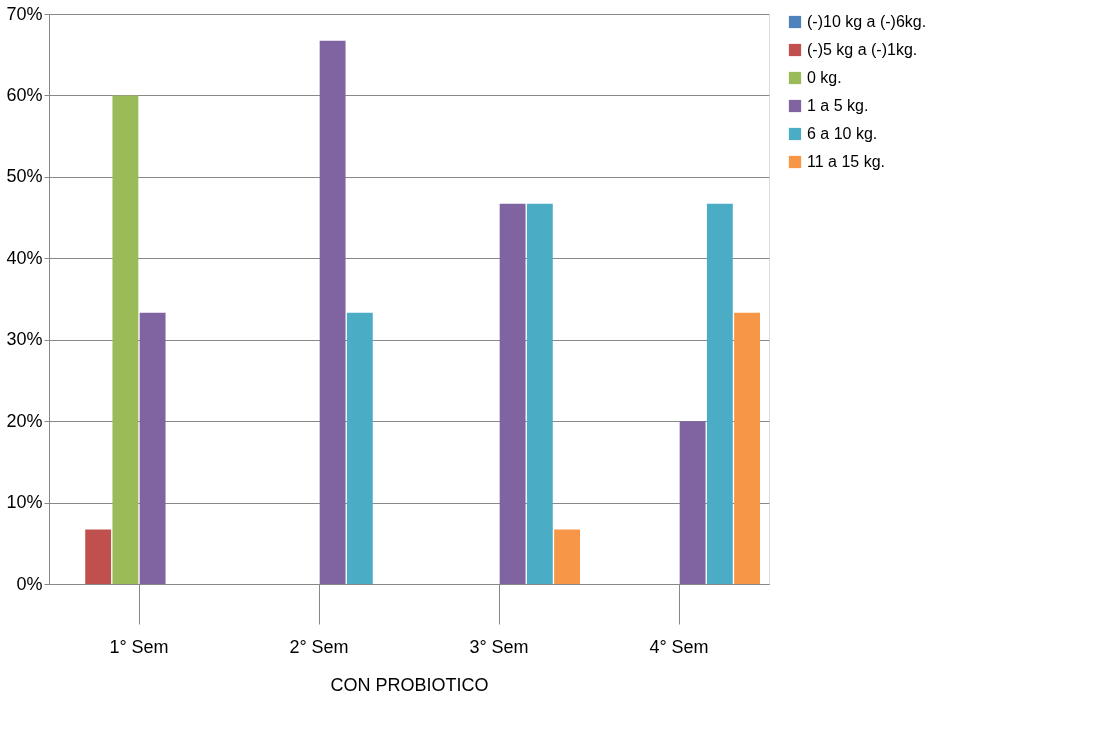 The height and width of the screenshot is (745, 1113). Describe the element at coordinates (139, 646) in the screenshot. I see `x-tick-label: 1° Sem` at that location.